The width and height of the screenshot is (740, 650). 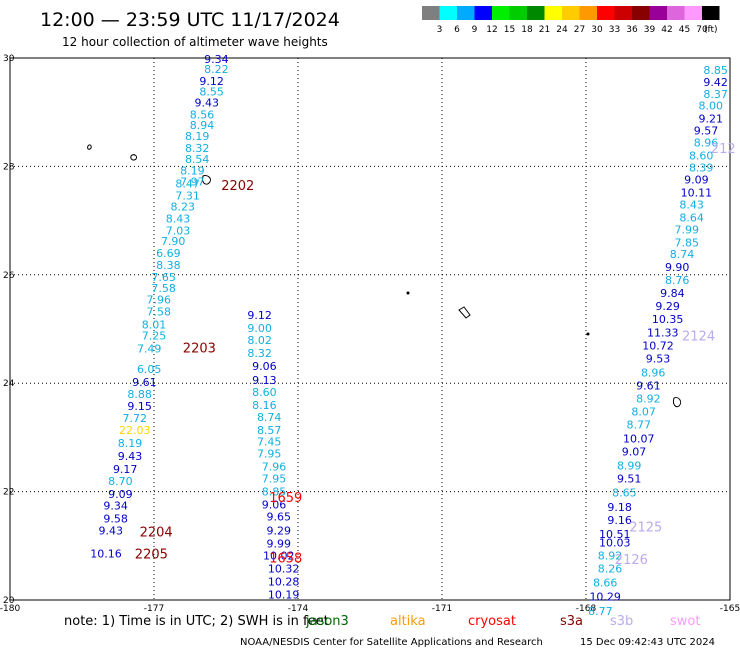 I want to click on time-label: 1658, so click(x=285, y=559).